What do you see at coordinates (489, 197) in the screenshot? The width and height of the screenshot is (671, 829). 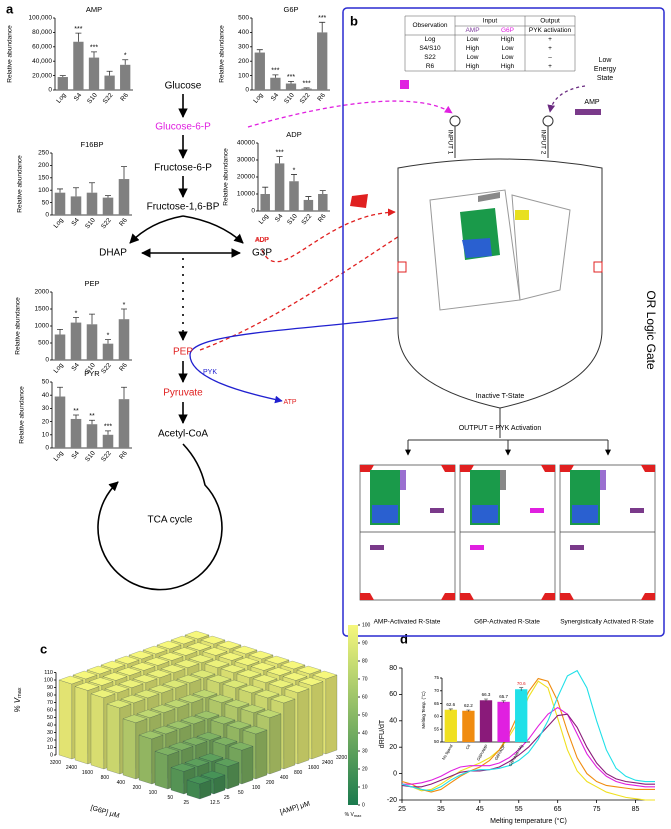 I see `helix` at bounding box center [489, 197].